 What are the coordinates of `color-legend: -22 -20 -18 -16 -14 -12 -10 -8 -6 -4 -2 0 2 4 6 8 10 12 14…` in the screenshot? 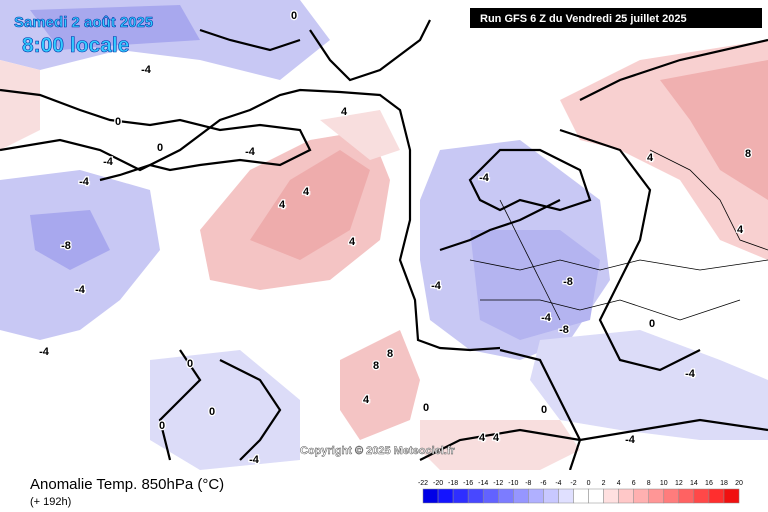 It's located at (580, 492).